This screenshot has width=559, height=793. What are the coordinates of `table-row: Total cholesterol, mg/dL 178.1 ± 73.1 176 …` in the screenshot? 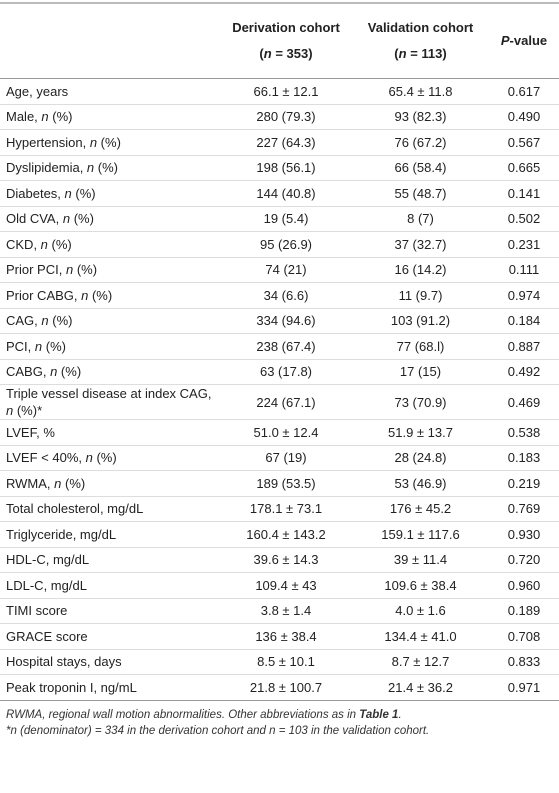 It's located at (279, 509).